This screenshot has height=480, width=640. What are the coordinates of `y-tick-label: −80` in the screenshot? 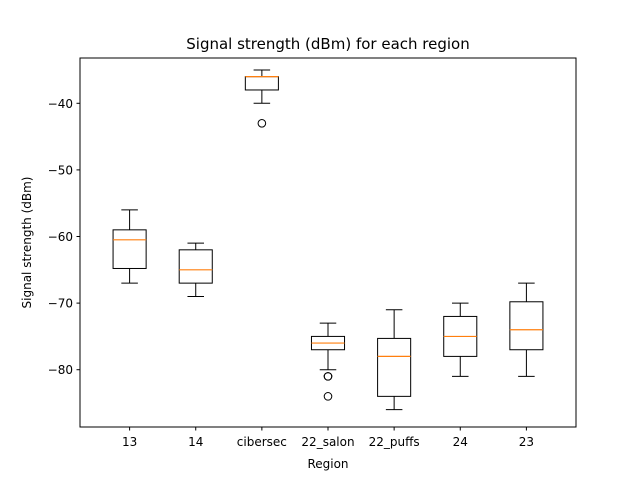 It's located at (60, 370).